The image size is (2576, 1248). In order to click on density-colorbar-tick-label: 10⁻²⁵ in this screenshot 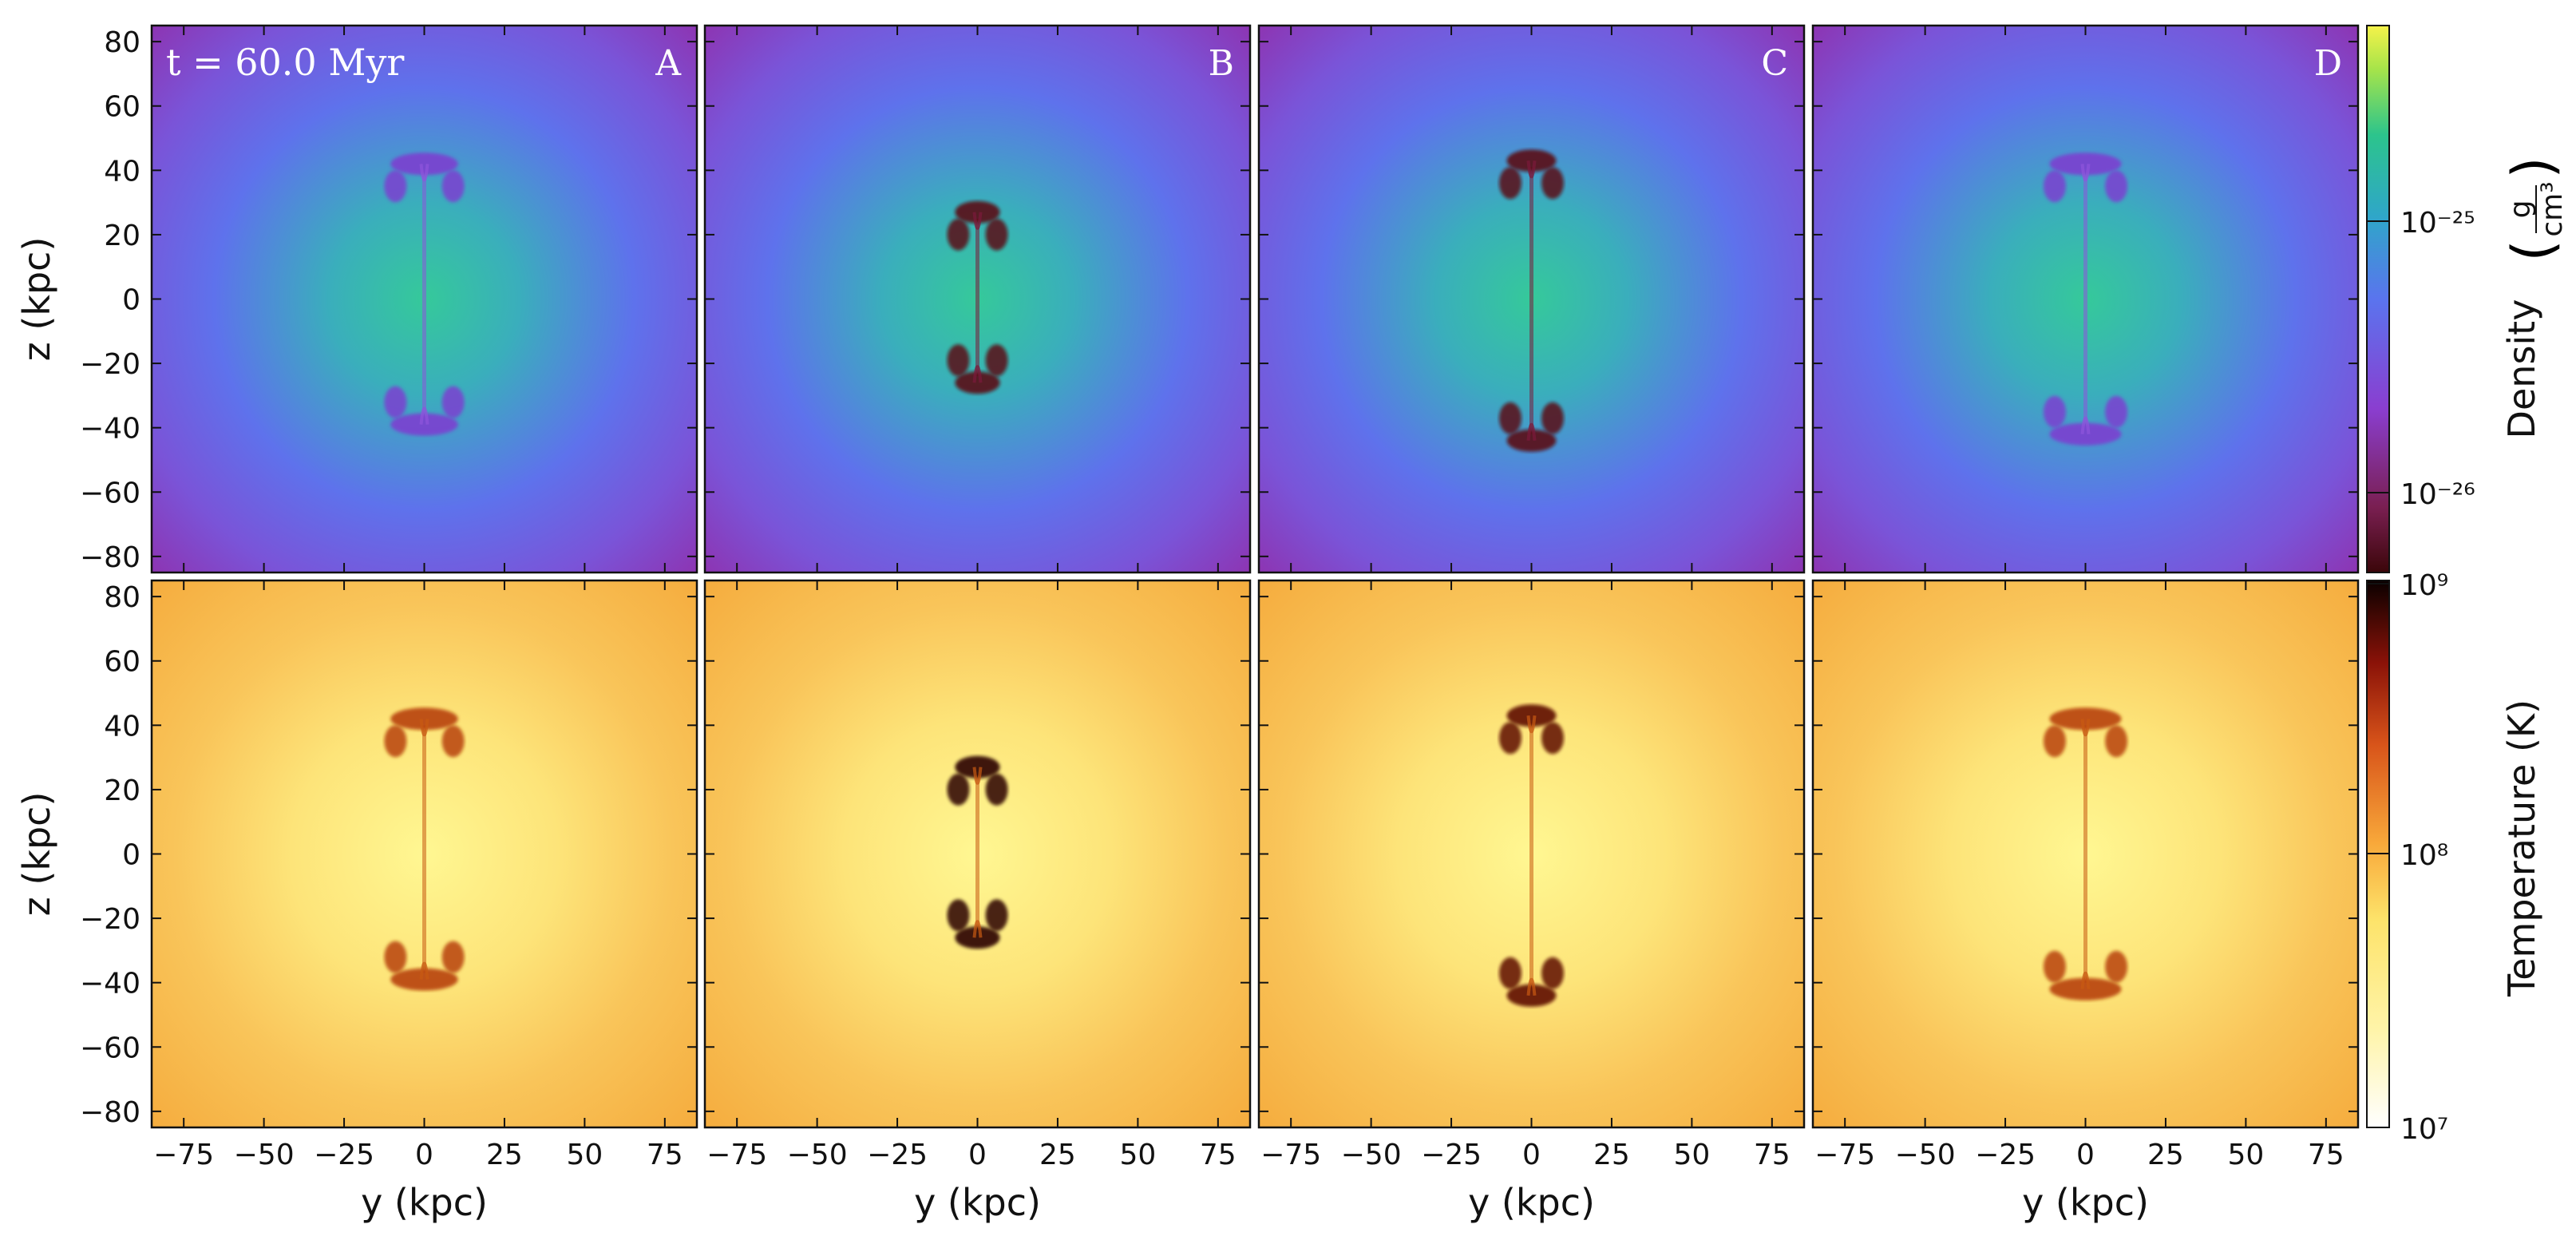, I will do `click(2437, 223)`.